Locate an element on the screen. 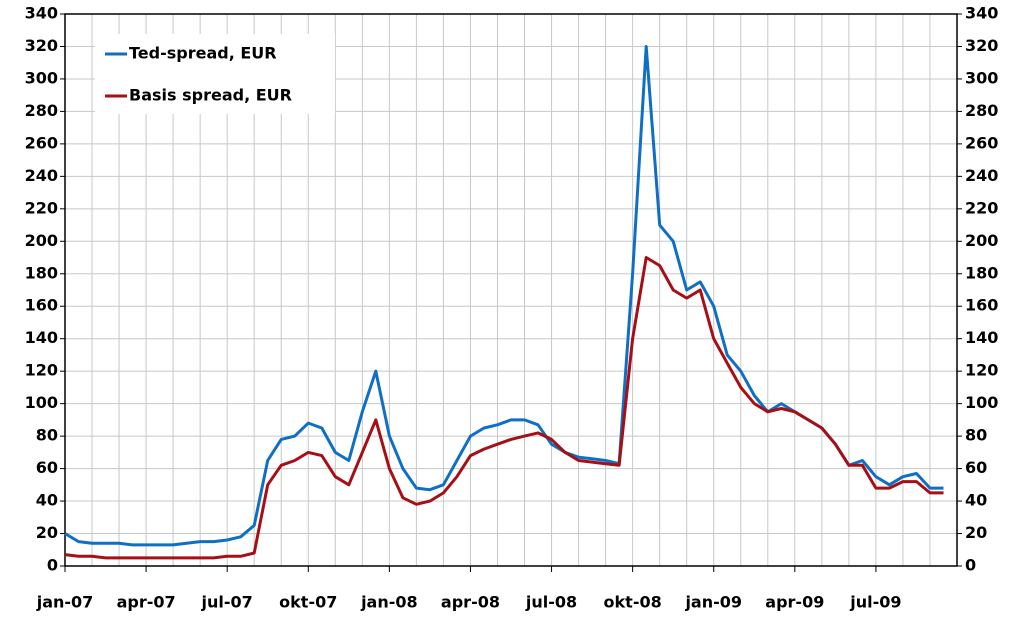 The height and width of the screenshot is (617, 1015). y-tick-label: 120 is located at coordinates (41, 370).